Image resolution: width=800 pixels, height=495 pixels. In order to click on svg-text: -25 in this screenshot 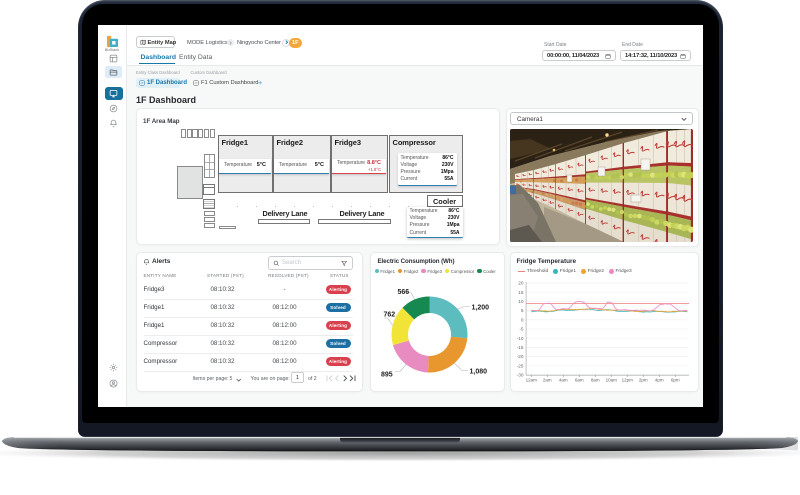, I will do `click(519, 365)`.